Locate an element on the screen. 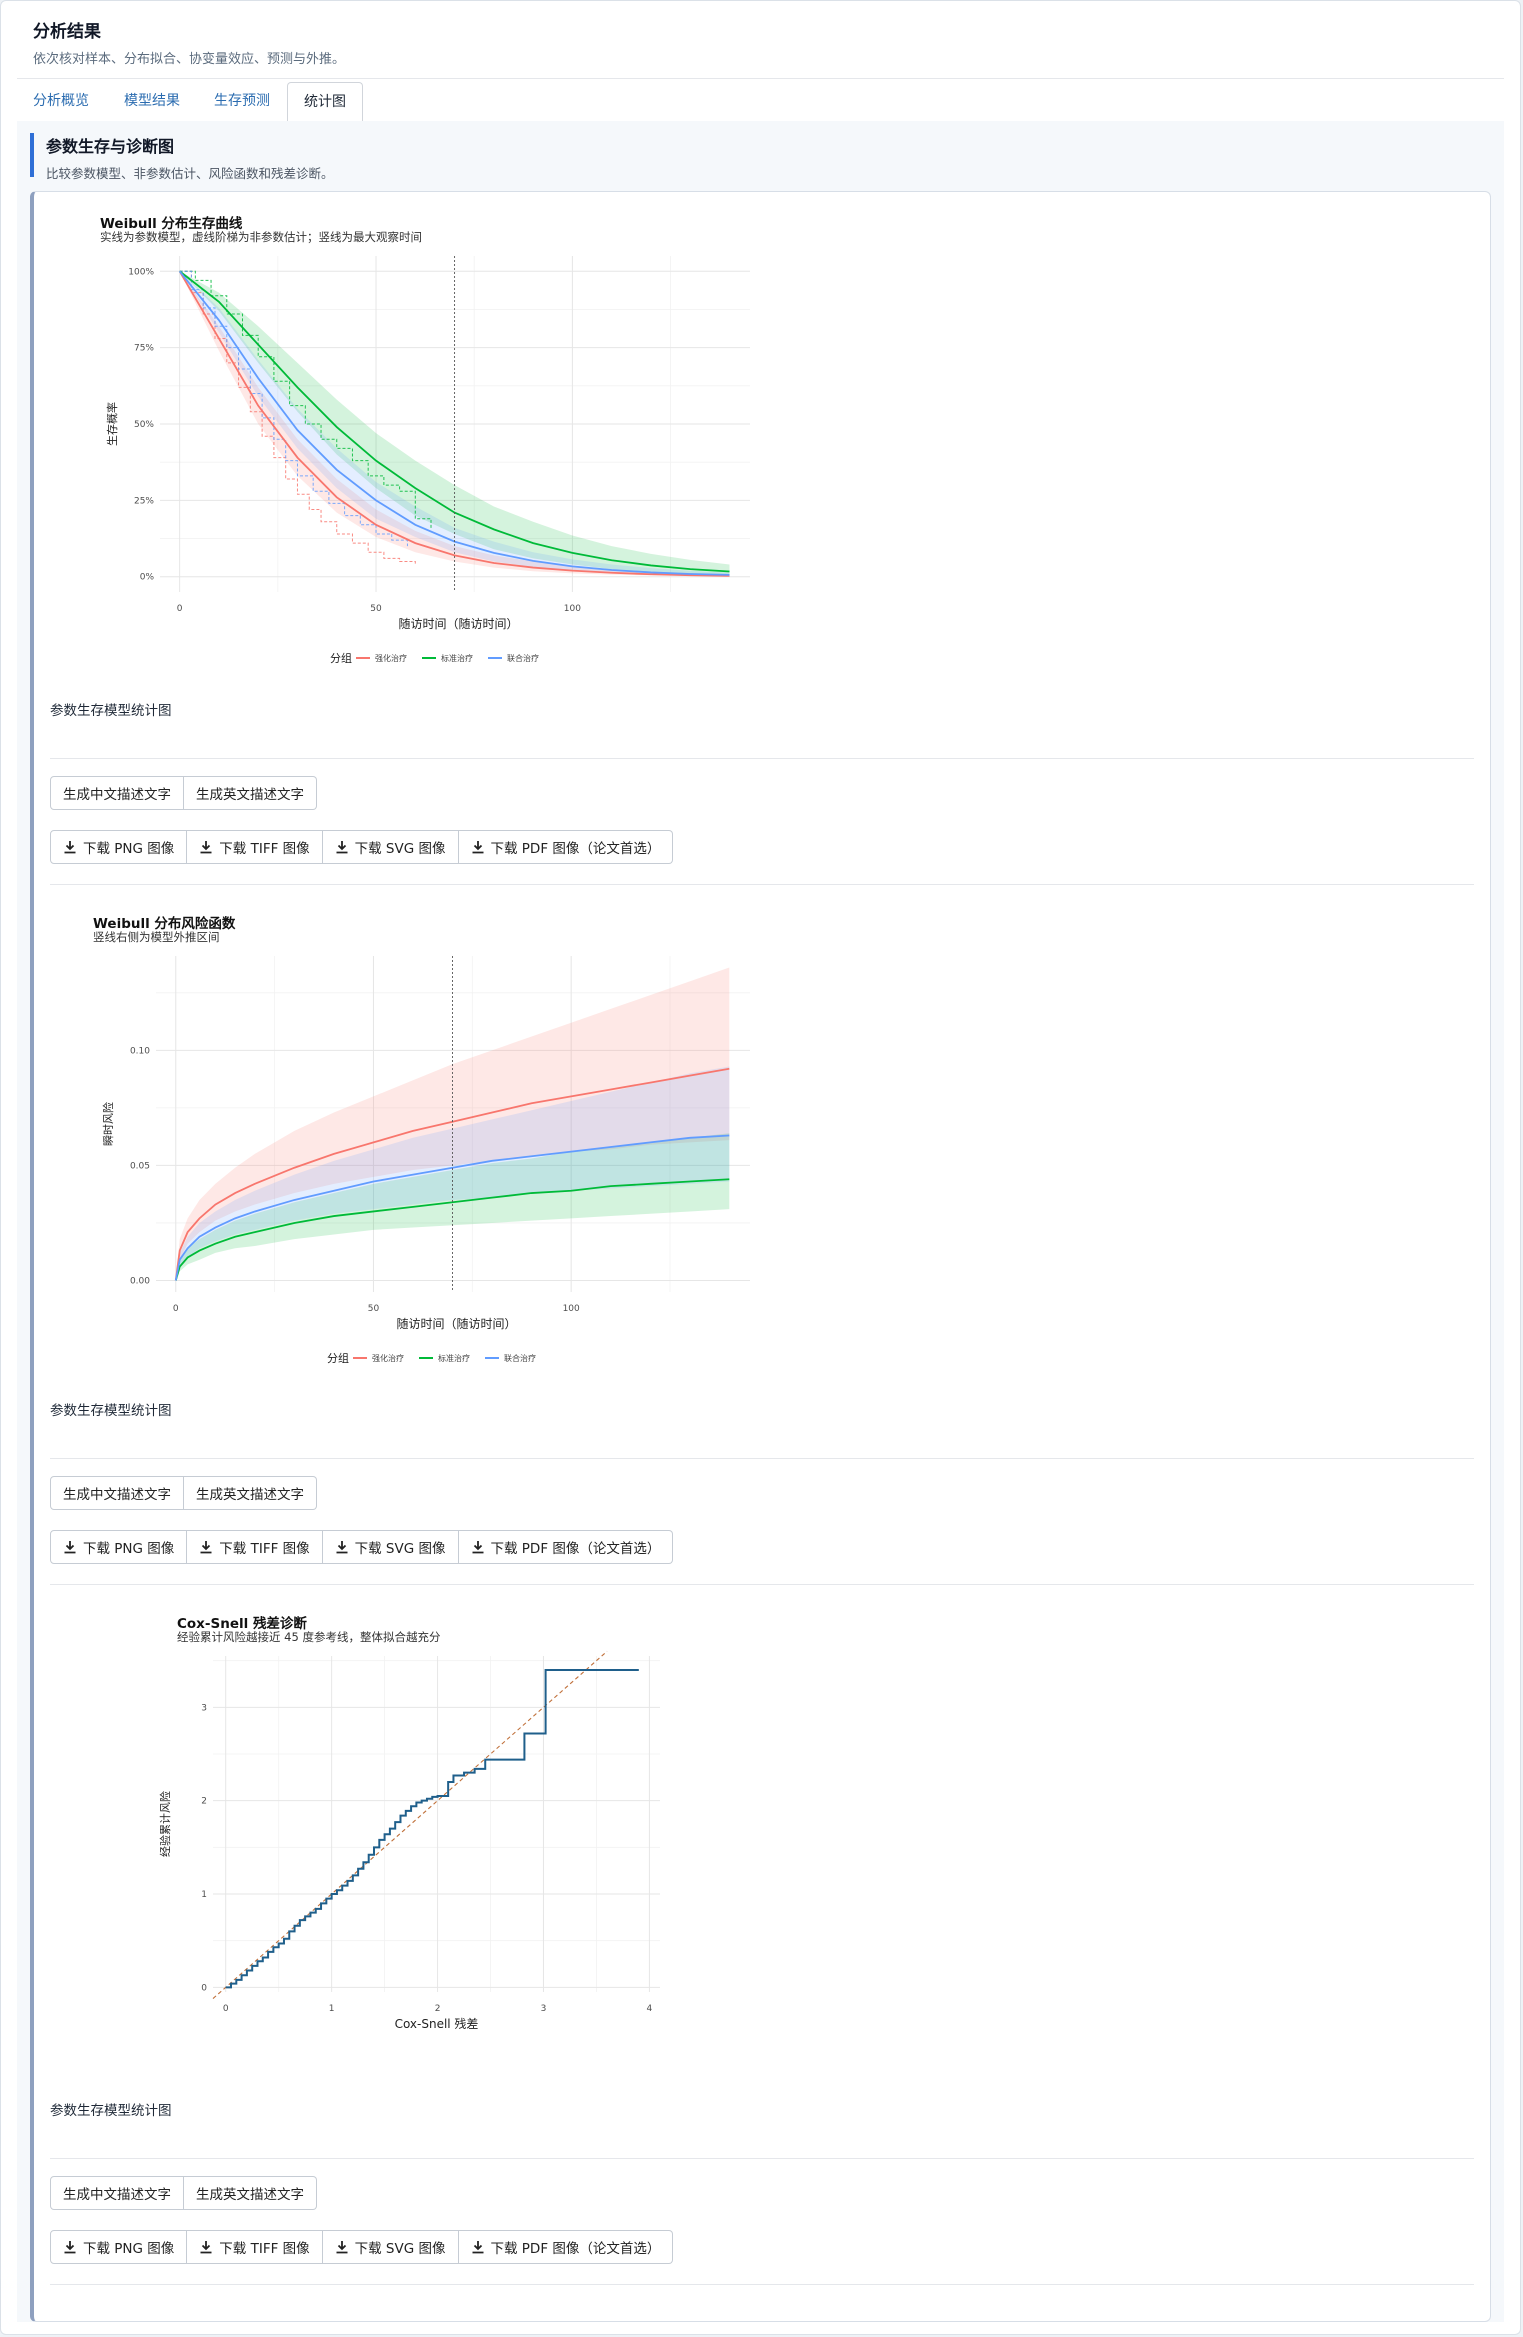 The height and width of the screenshot is (2337, 1523). x-tick-label: 3 is located at coordinates (544, 2009).